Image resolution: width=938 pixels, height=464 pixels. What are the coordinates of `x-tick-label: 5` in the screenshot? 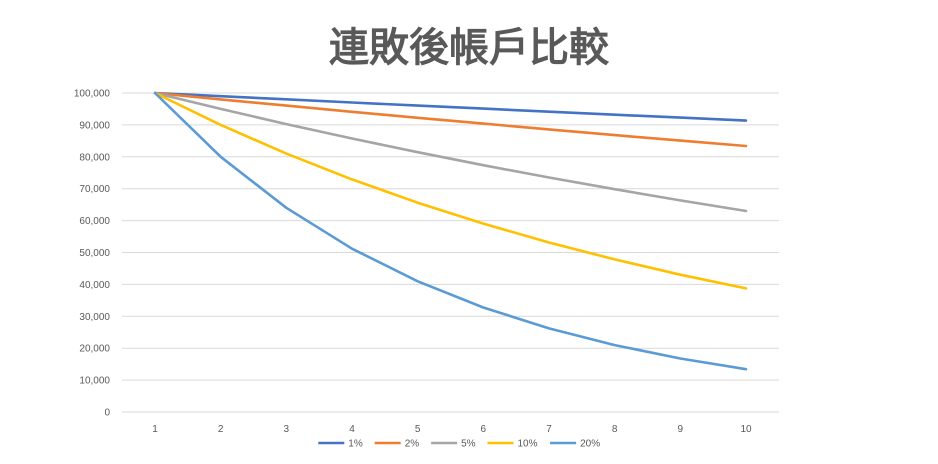 It's located at (418, 429).